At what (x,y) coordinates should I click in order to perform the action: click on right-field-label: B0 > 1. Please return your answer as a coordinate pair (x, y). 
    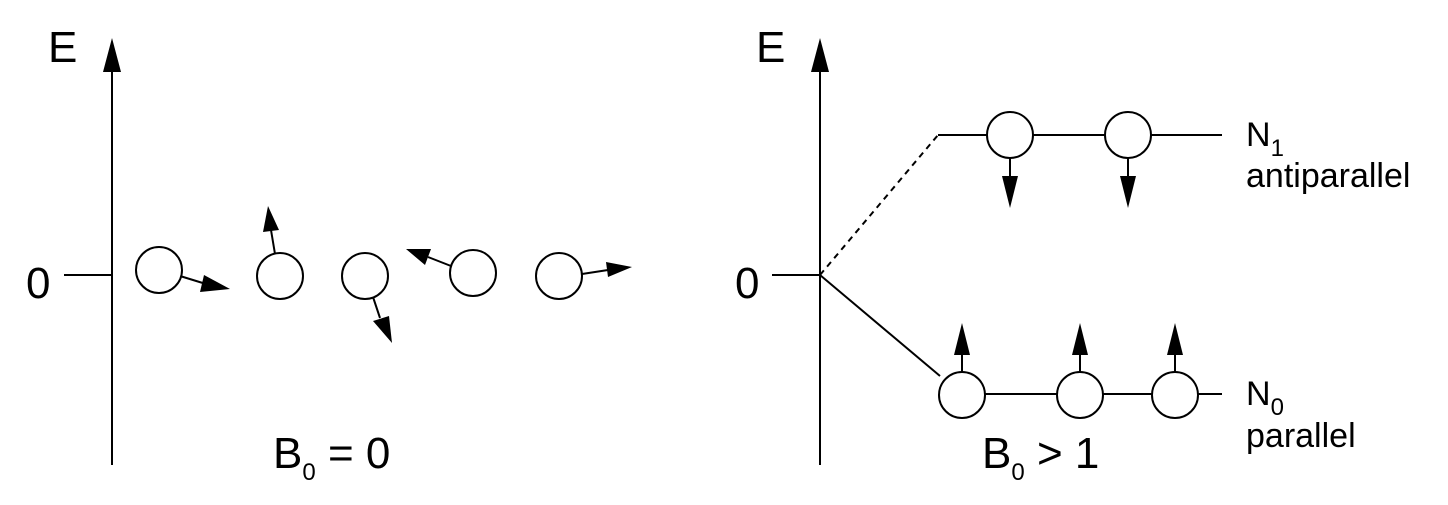
    Looking at the image, I should click on (1040, 457).